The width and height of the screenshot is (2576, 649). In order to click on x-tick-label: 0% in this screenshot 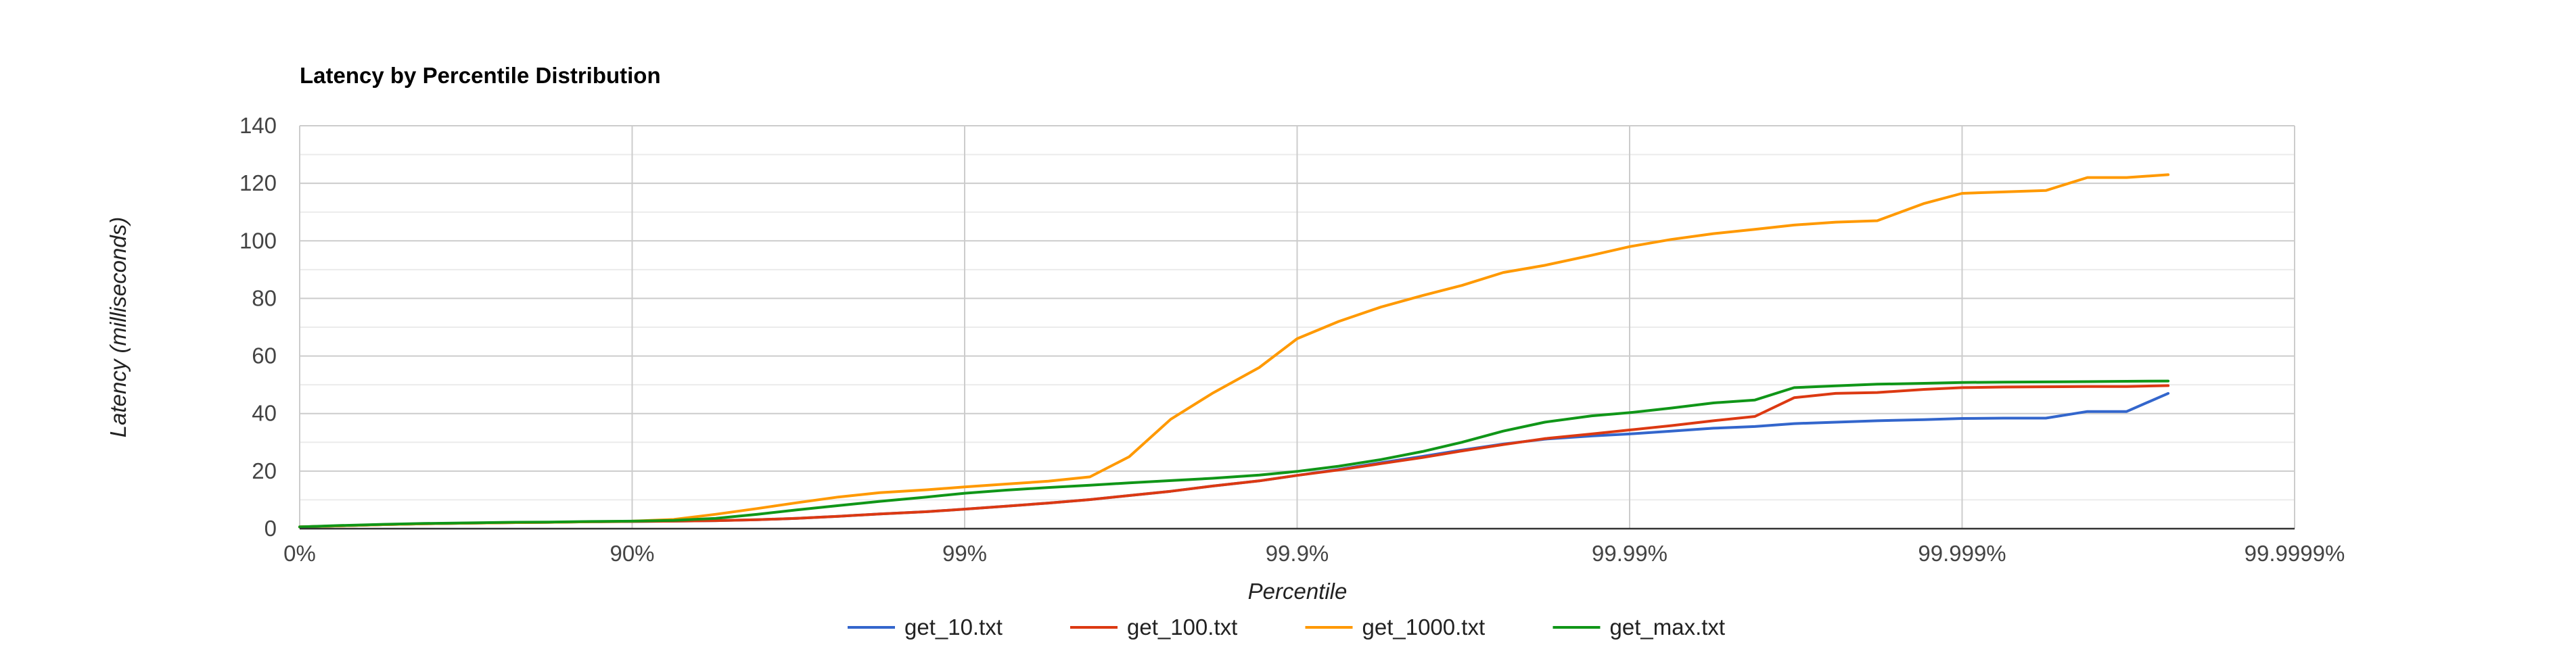, I will do `click(299, 553)`.